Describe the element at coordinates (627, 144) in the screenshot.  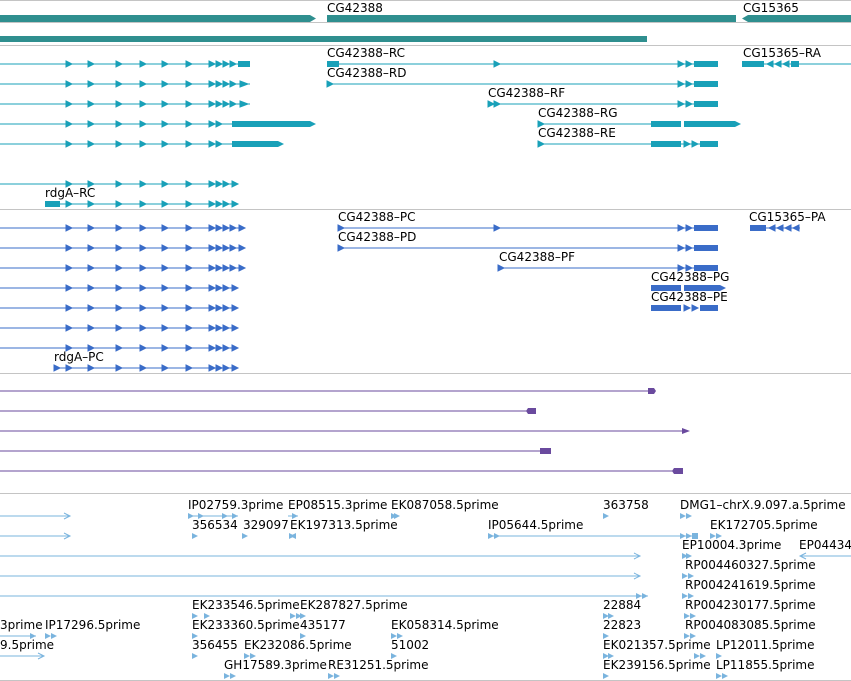
I see `mrna-feature-cg42388-re` at that location.